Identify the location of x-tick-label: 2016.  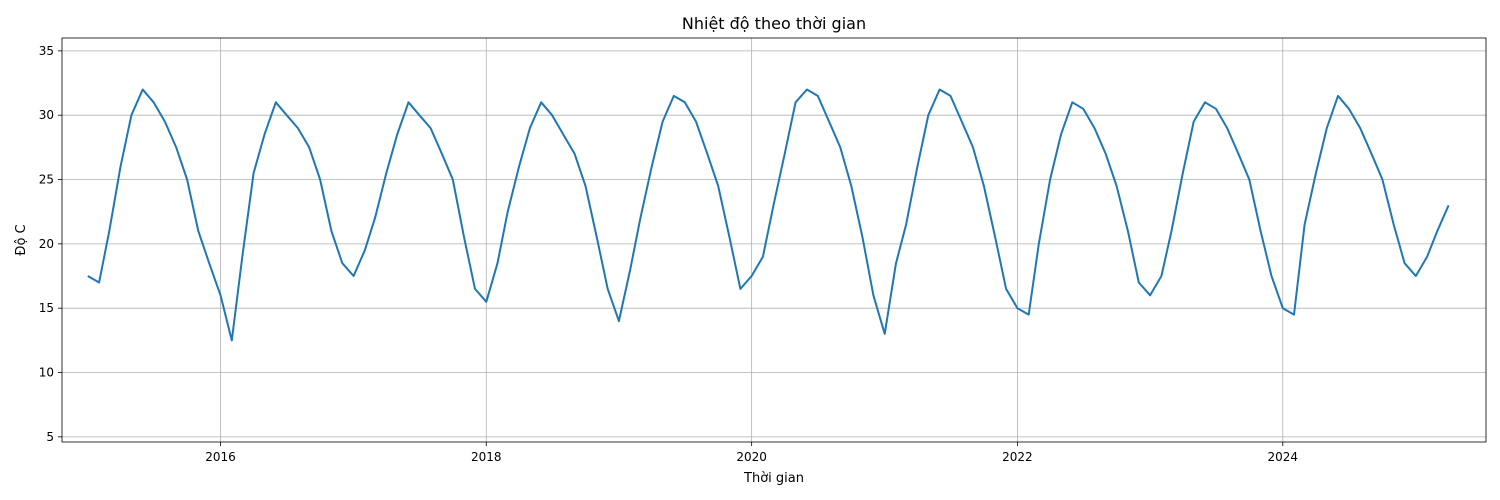
(220, 457).